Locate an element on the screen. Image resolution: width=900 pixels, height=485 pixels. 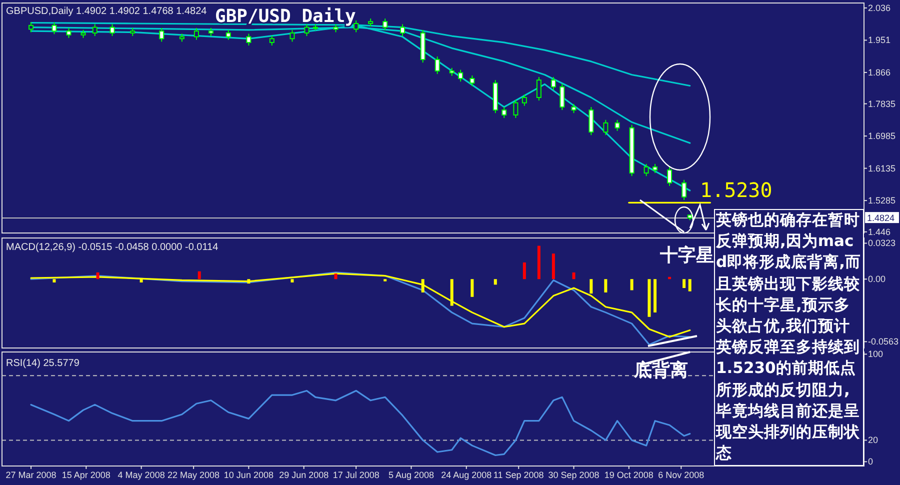
y-tick-label: 1.6135 is located at coordinates (882, 168).